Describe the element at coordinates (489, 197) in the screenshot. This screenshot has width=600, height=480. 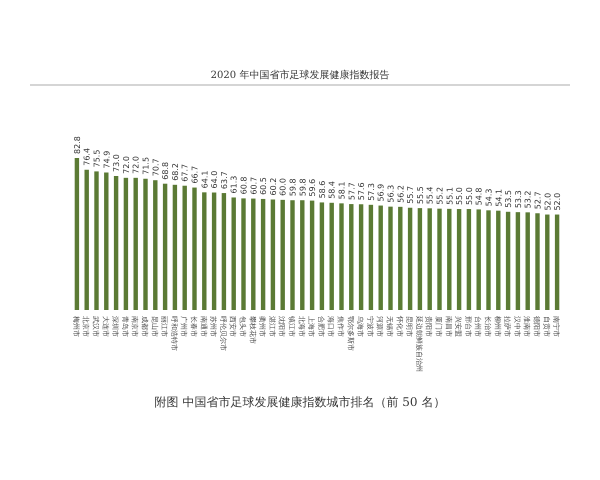
I see `data-label: 54.3` at that location.